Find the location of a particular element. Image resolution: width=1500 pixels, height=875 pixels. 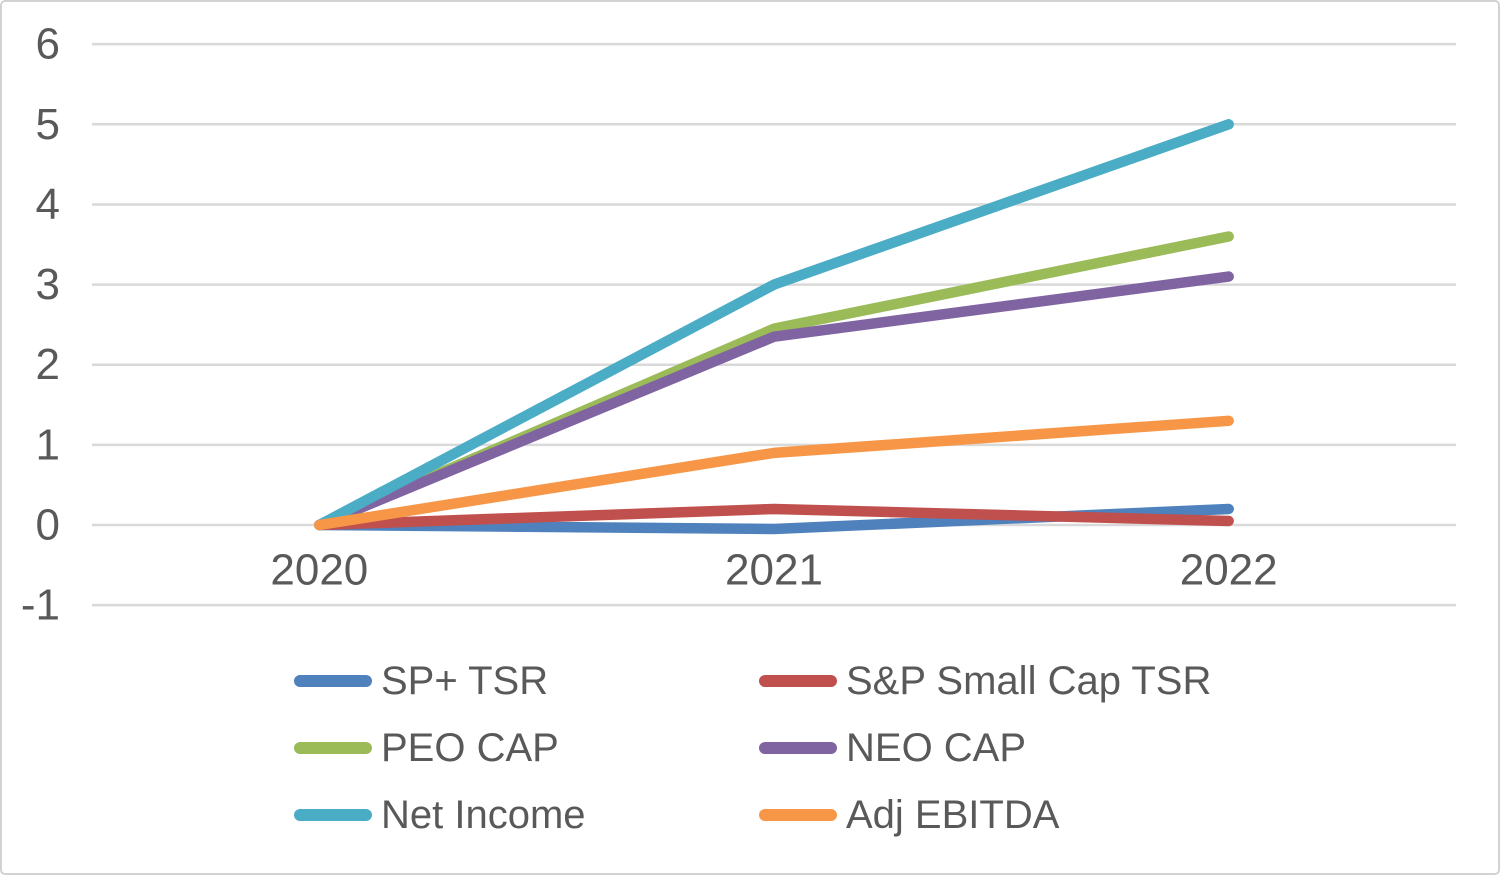

legend-label: S&P Small Cap TSR is located at coordinates (1029, 680).